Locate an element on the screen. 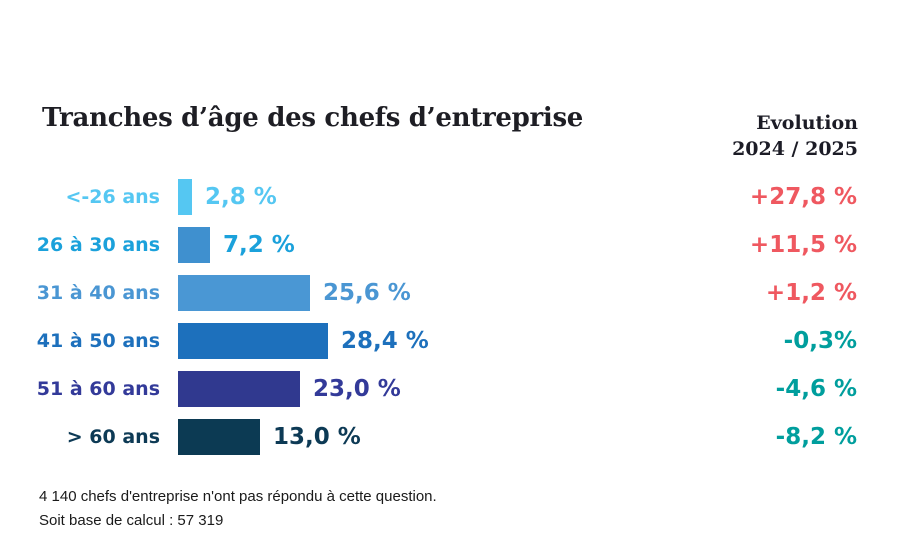  value-label: 7,2 % is located at coordinates (259, 245).